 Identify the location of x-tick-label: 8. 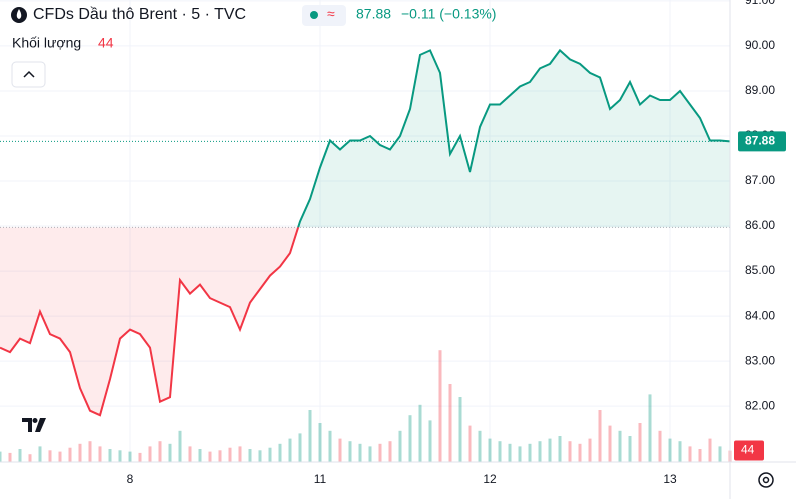
(130, 479).